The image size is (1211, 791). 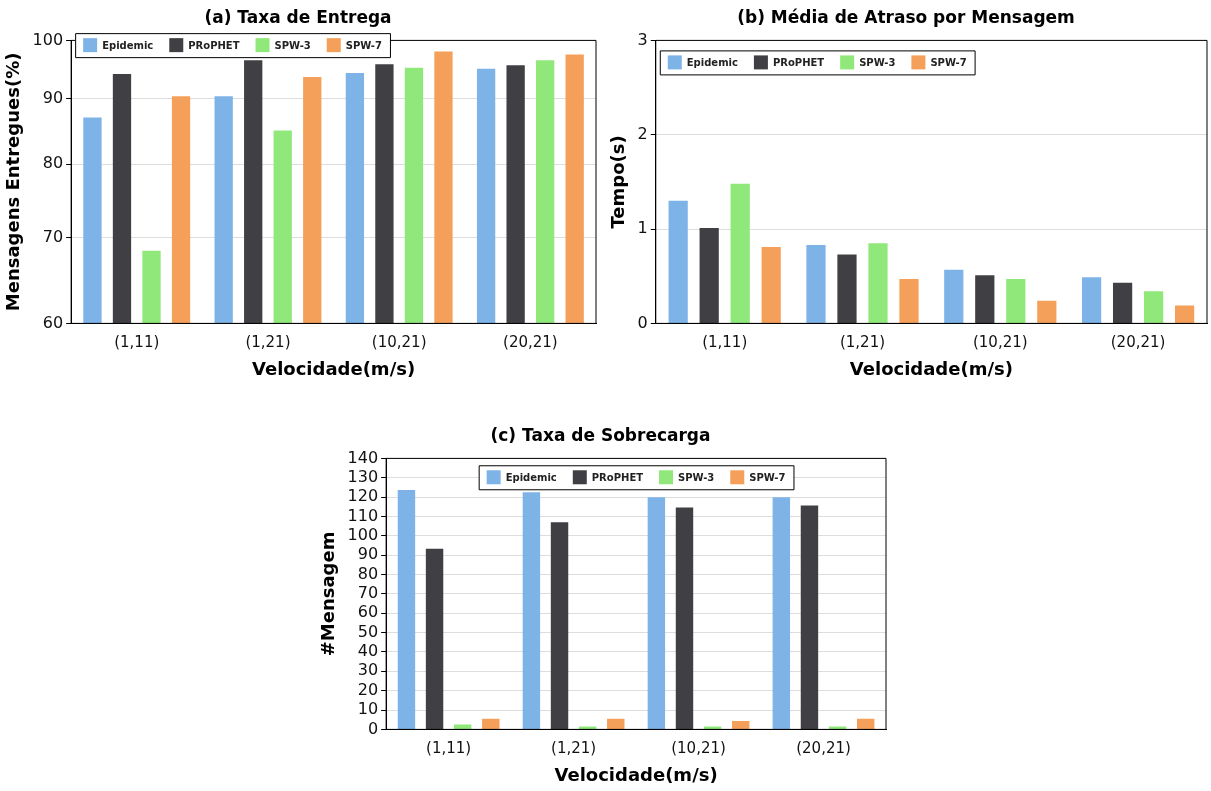 I want to click on y-tick-label: 40, so click(x=368, y=651).